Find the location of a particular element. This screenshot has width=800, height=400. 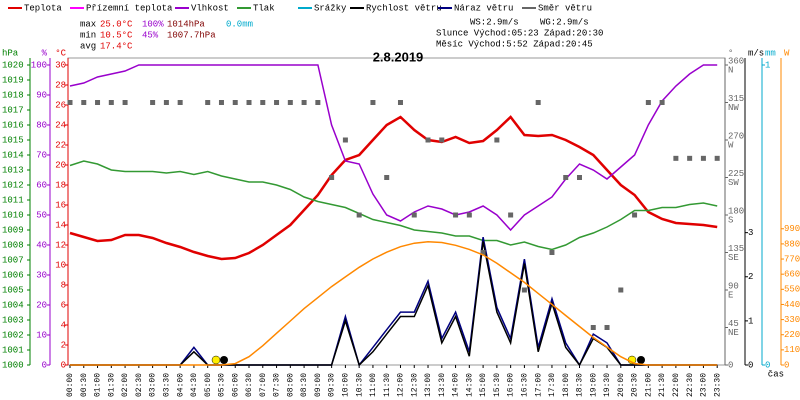

axis-unit: W is located at coordinates (787, 53).